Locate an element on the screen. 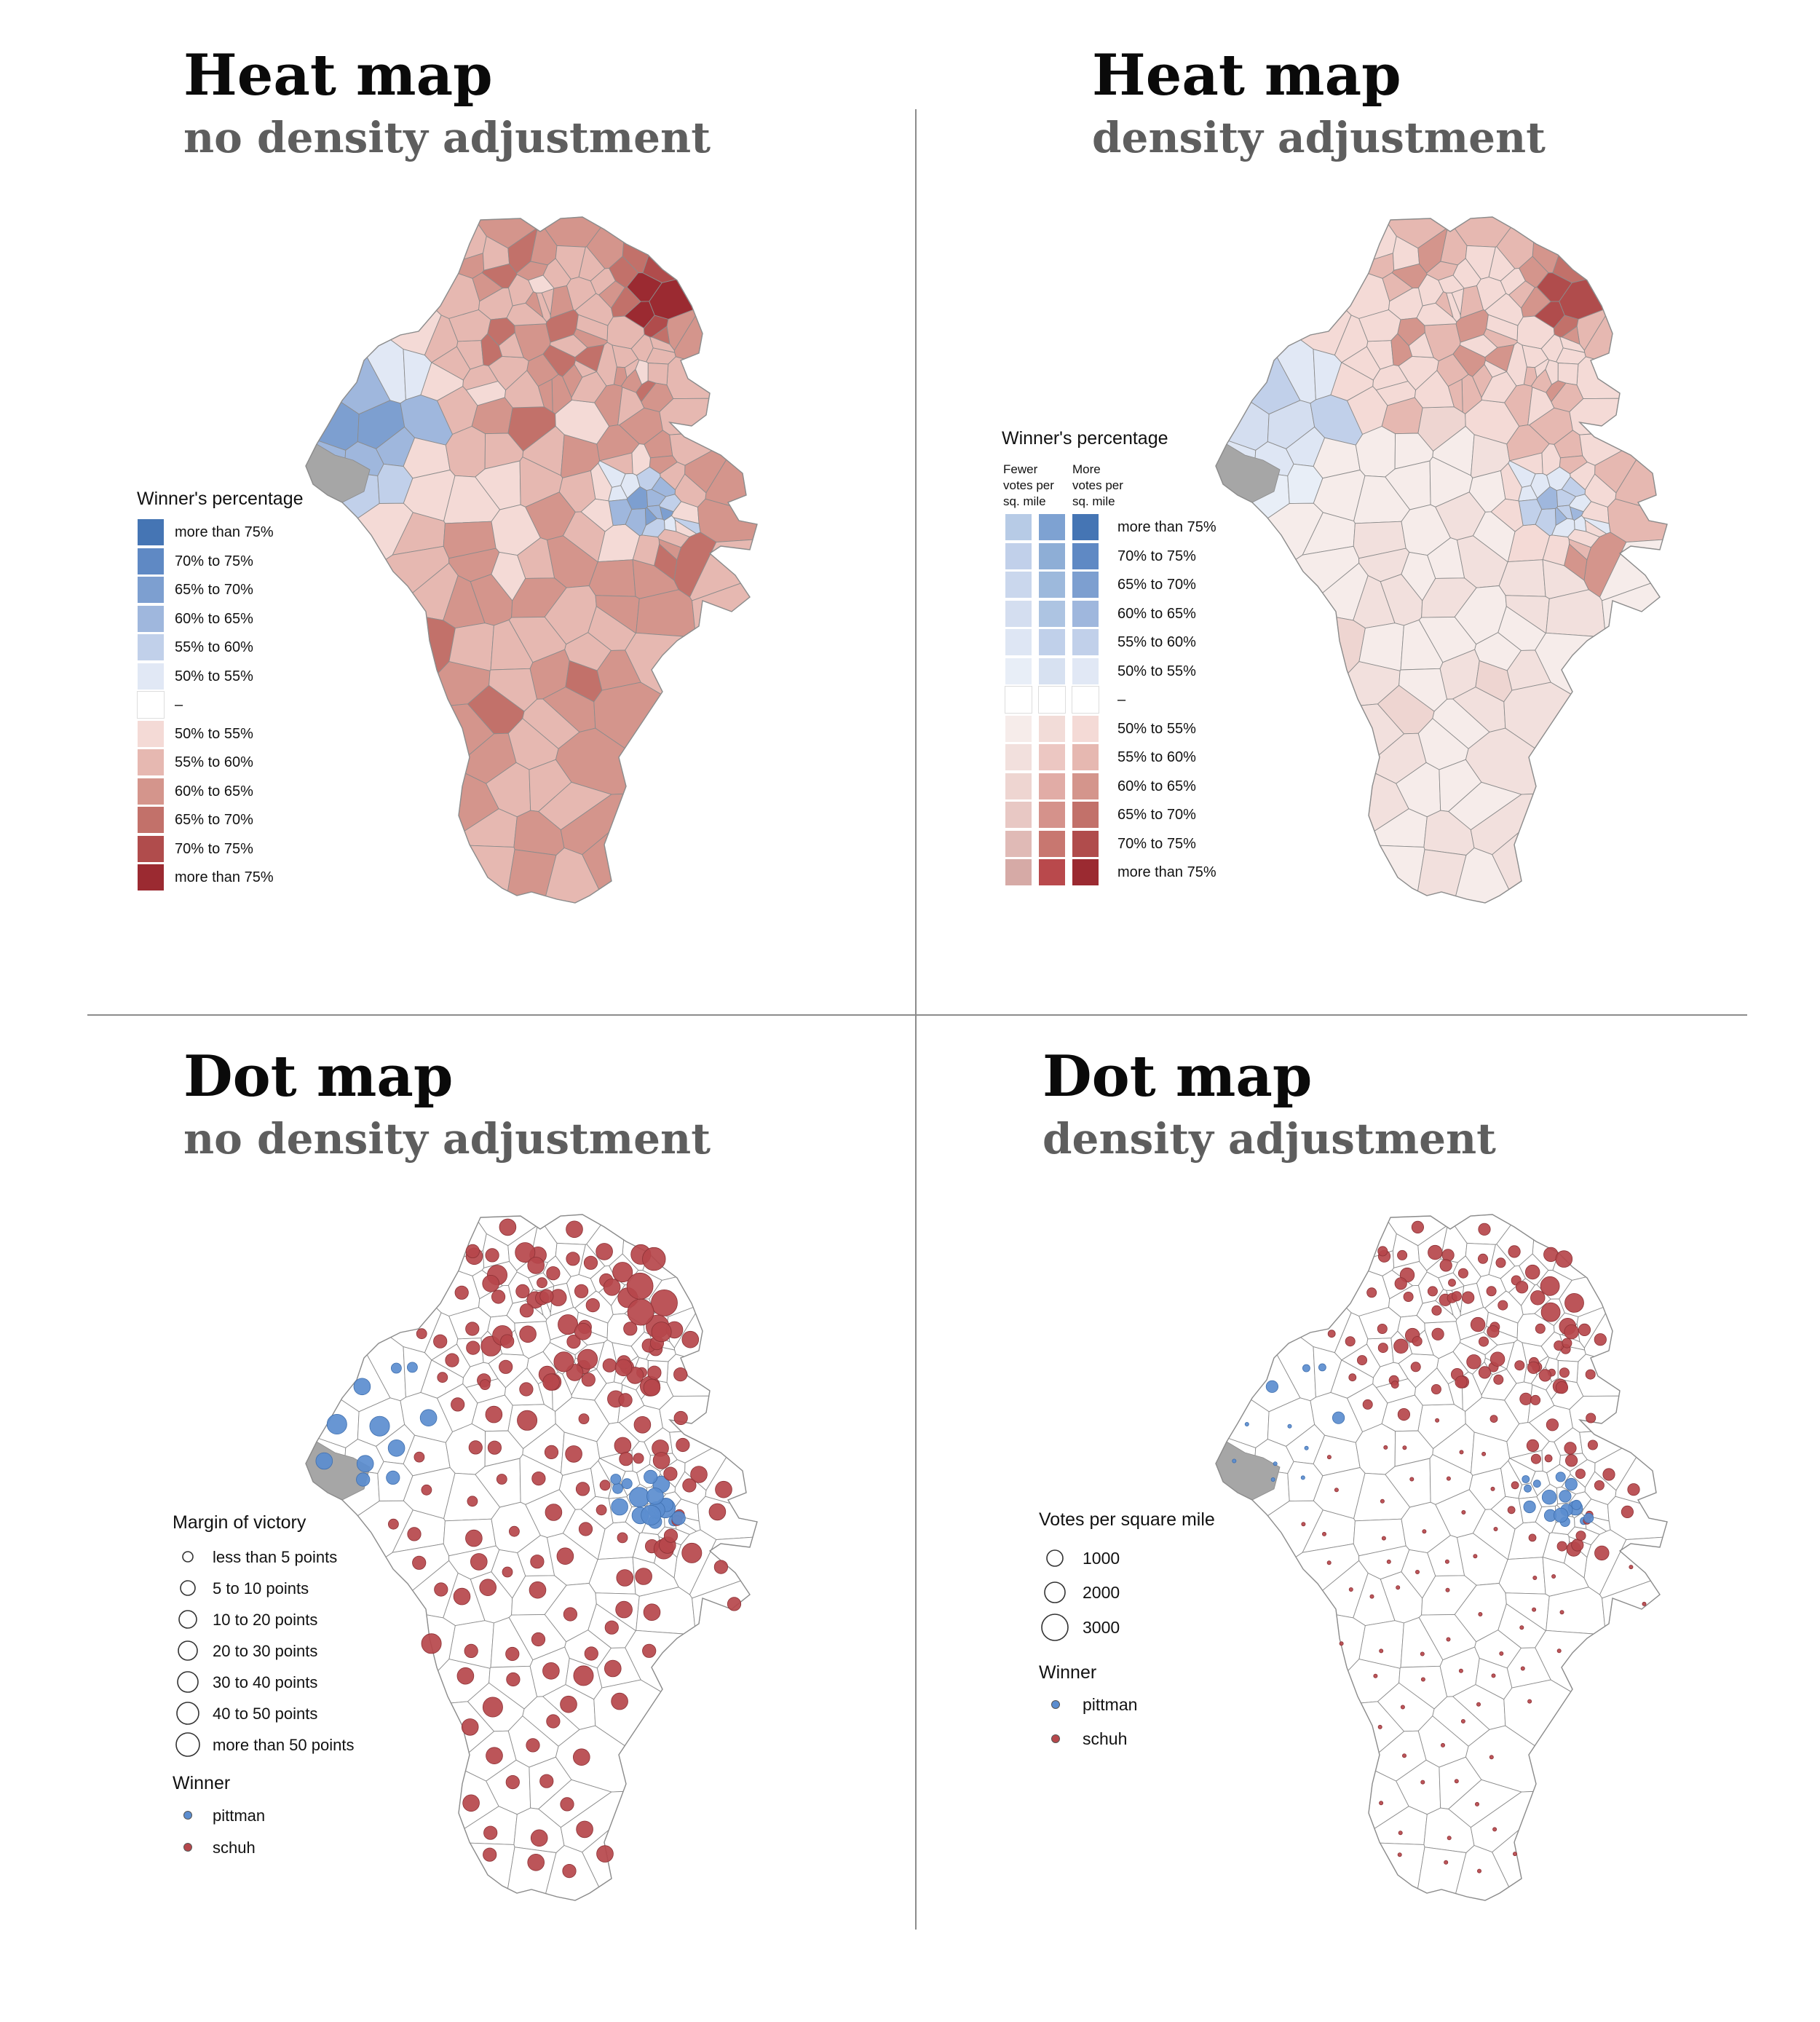 Image resolution: width=1820 pixels, height=2022 pixels. legend-label: 65% to 70% is located at coordinates (214, 590).